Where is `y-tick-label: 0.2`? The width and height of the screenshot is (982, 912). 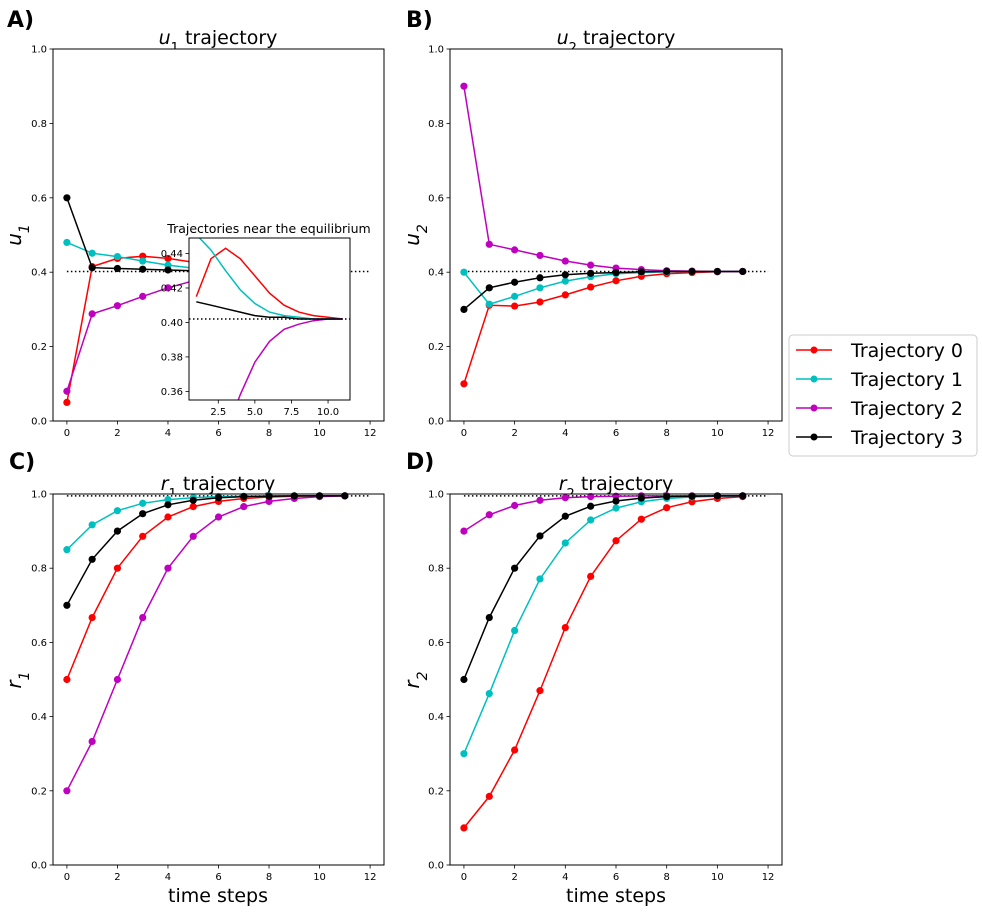 y-tick-label: 0.2 is located at coordinates (39, 347).